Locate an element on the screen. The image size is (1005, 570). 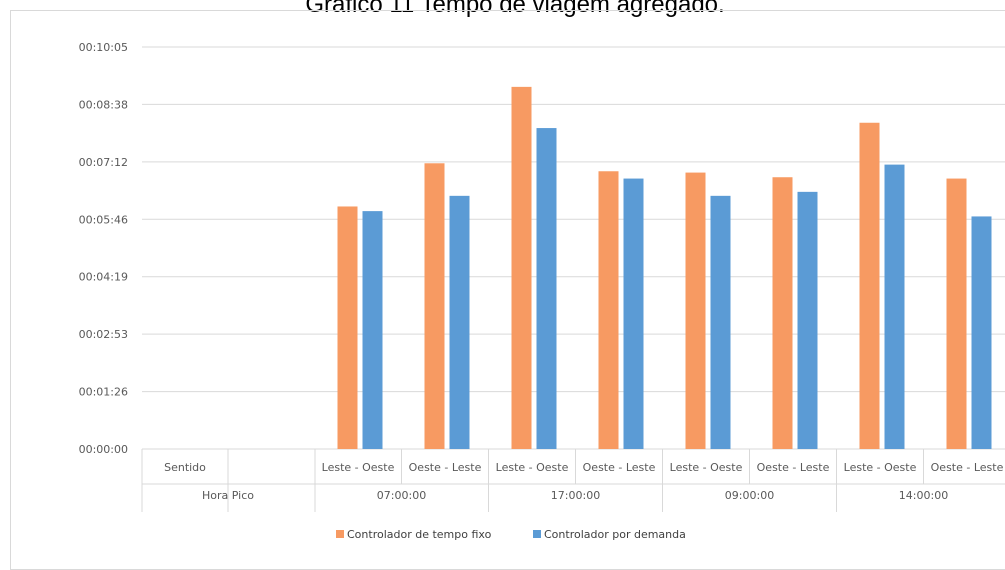
group-label: 07:00:00 is located at coordinates (401, 495).